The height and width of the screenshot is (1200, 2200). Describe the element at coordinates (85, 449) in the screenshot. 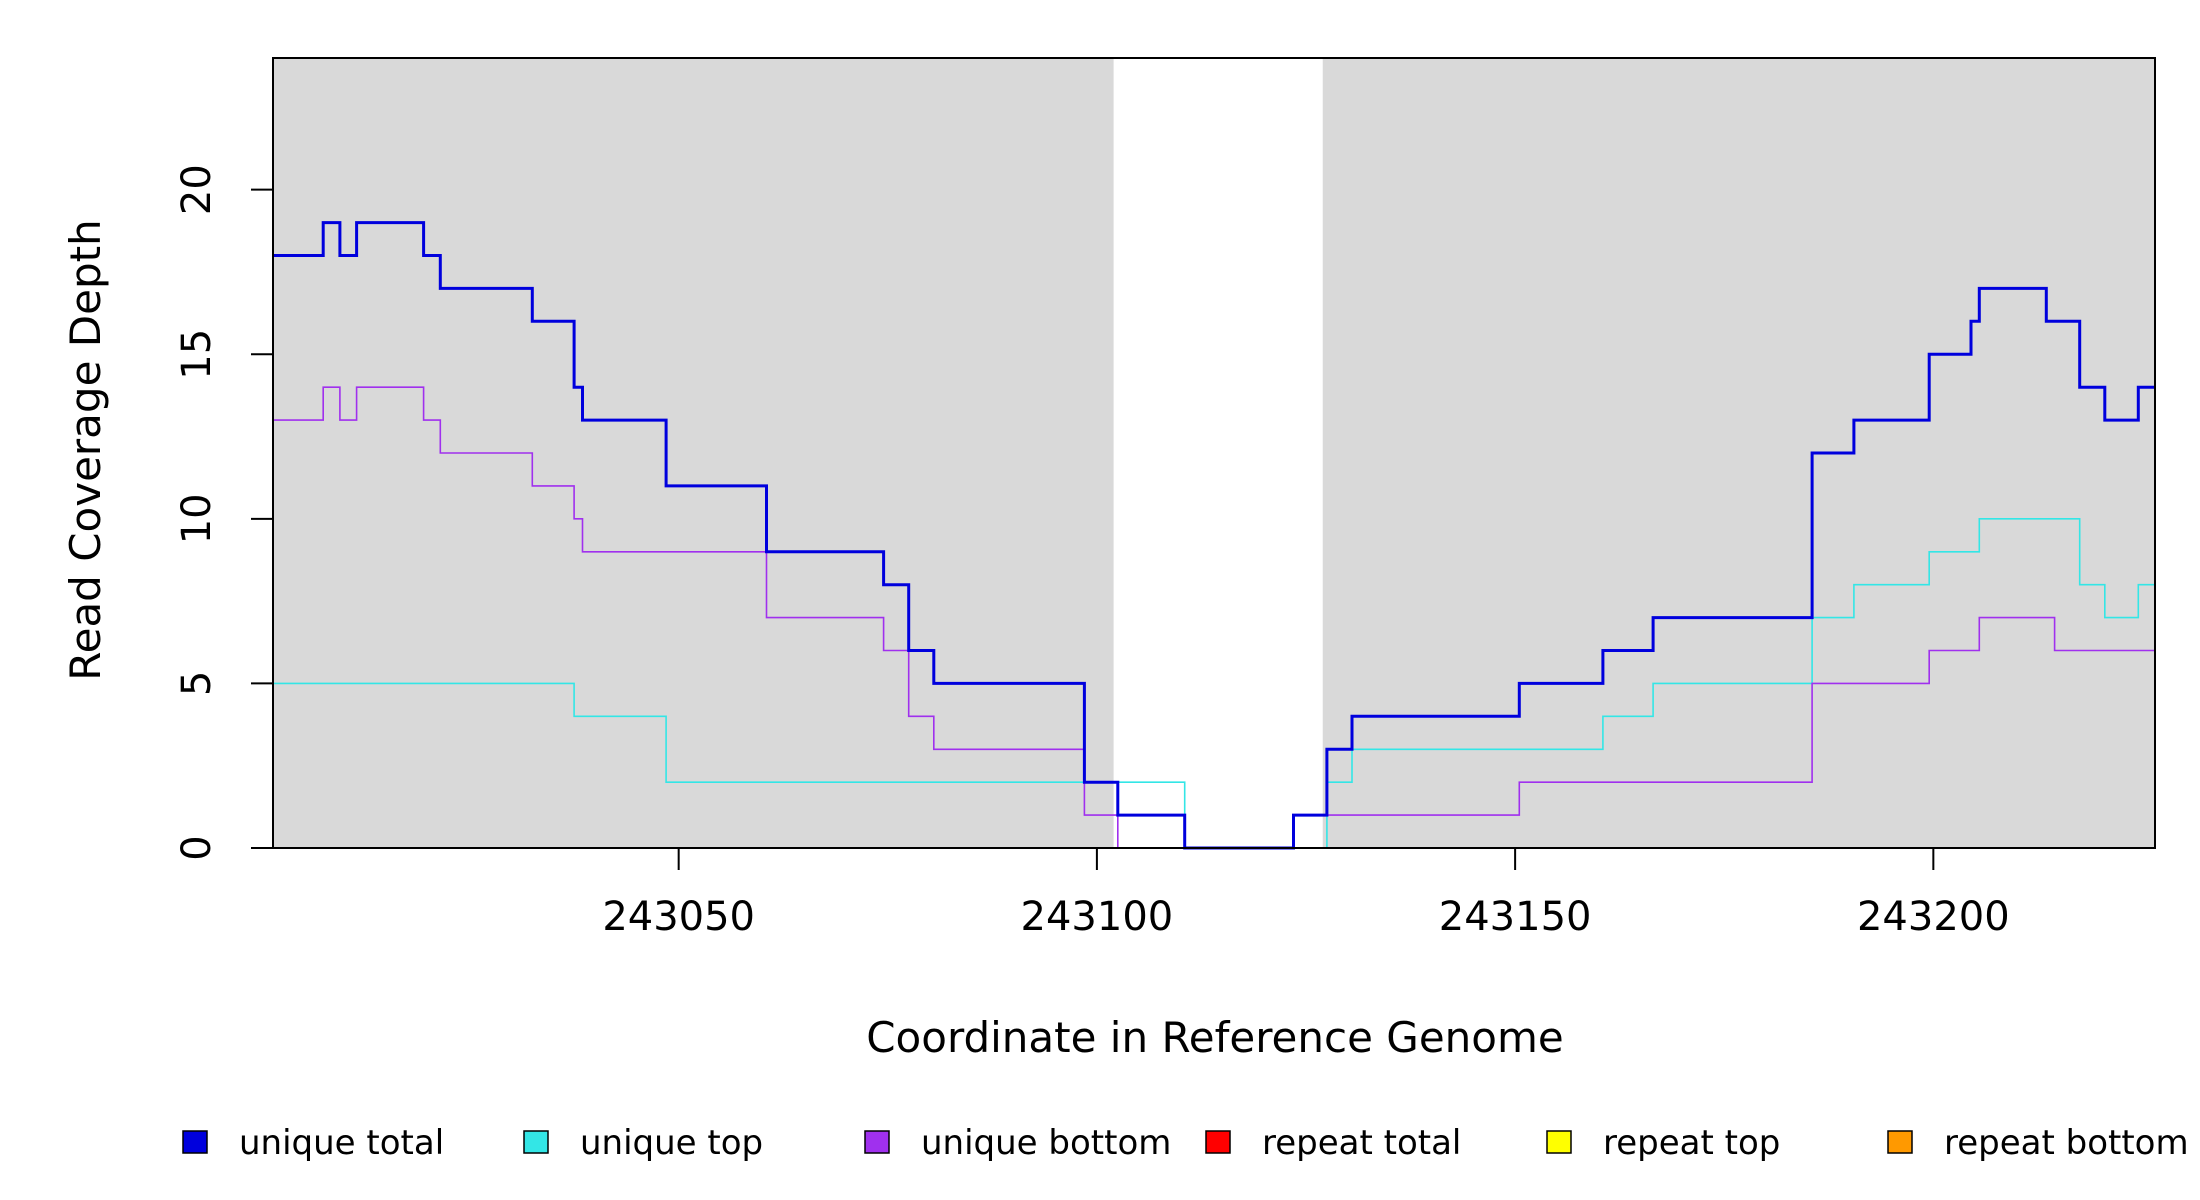

I see `y-axis-title: Read Coverage Depth` at that location.